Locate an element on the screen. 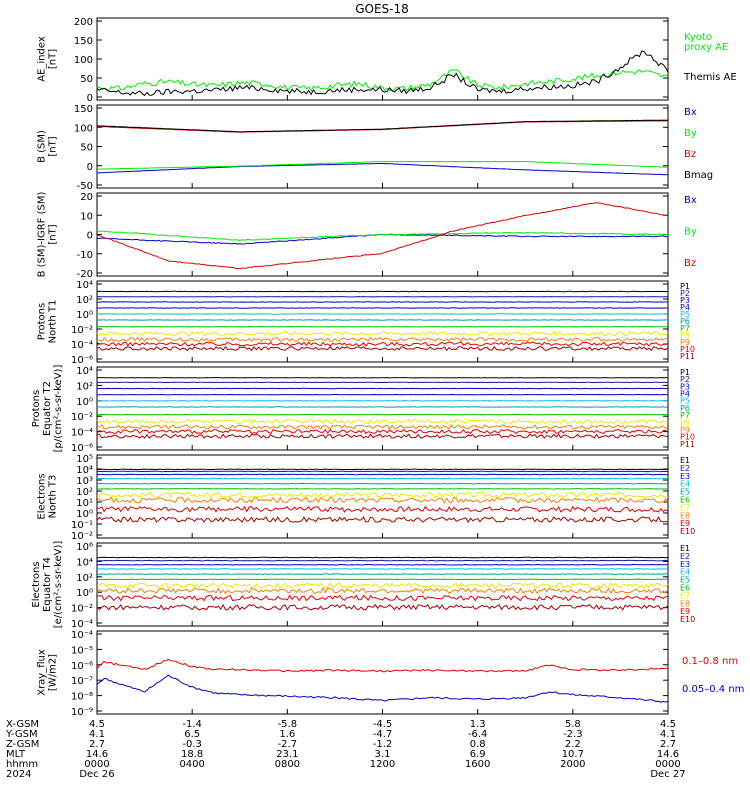 The width and height of the screenshot is (750, 800). panel-5-ytick: 10⁴ is located at coordinates (84, 371).